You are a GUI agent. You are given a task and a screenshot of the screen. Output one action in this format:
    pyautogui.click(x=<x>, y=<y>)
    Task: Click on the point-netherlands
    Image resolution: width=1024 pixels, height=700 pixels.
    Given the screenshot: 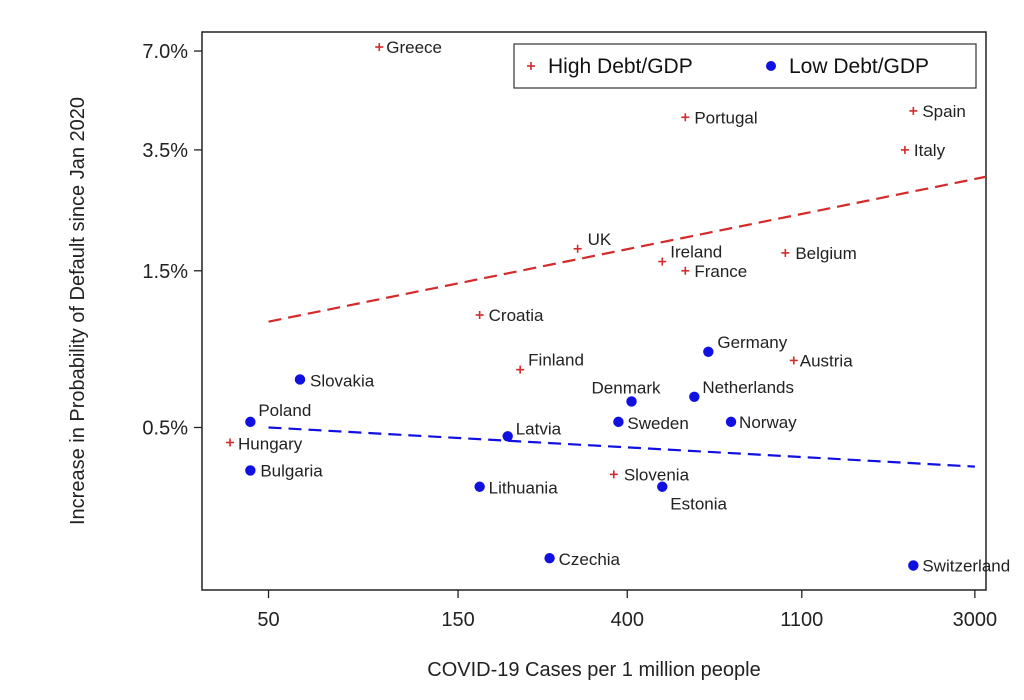 What is the action you would take?
    pyautogui.click(x=694, y=396)
    